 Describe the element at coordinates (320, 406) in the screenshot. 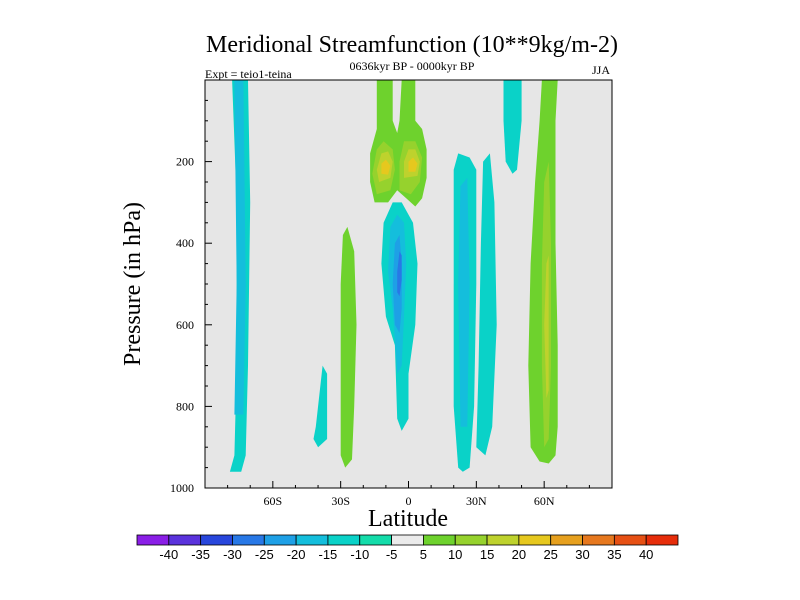

I see `contour-neg-blob-35S` at that location.